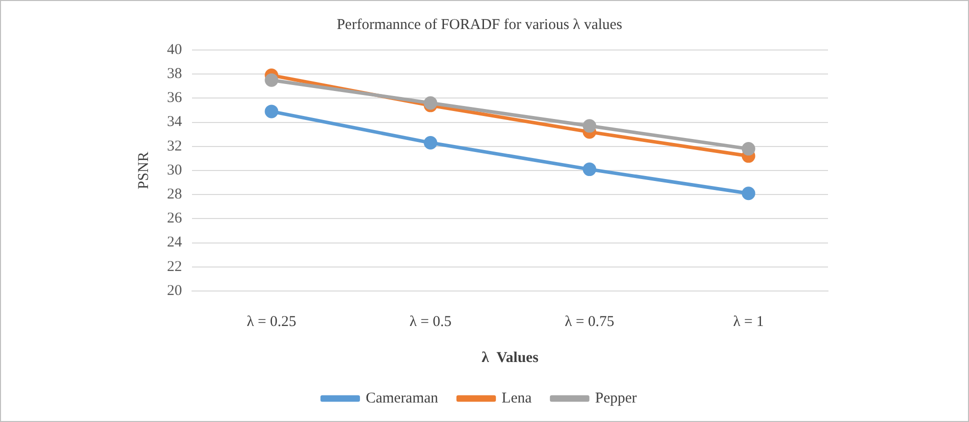  What do you see at coordinates (174, 74) in the screenshot?
I see `y-tick-label: 38` at bounding box center [174, 74].